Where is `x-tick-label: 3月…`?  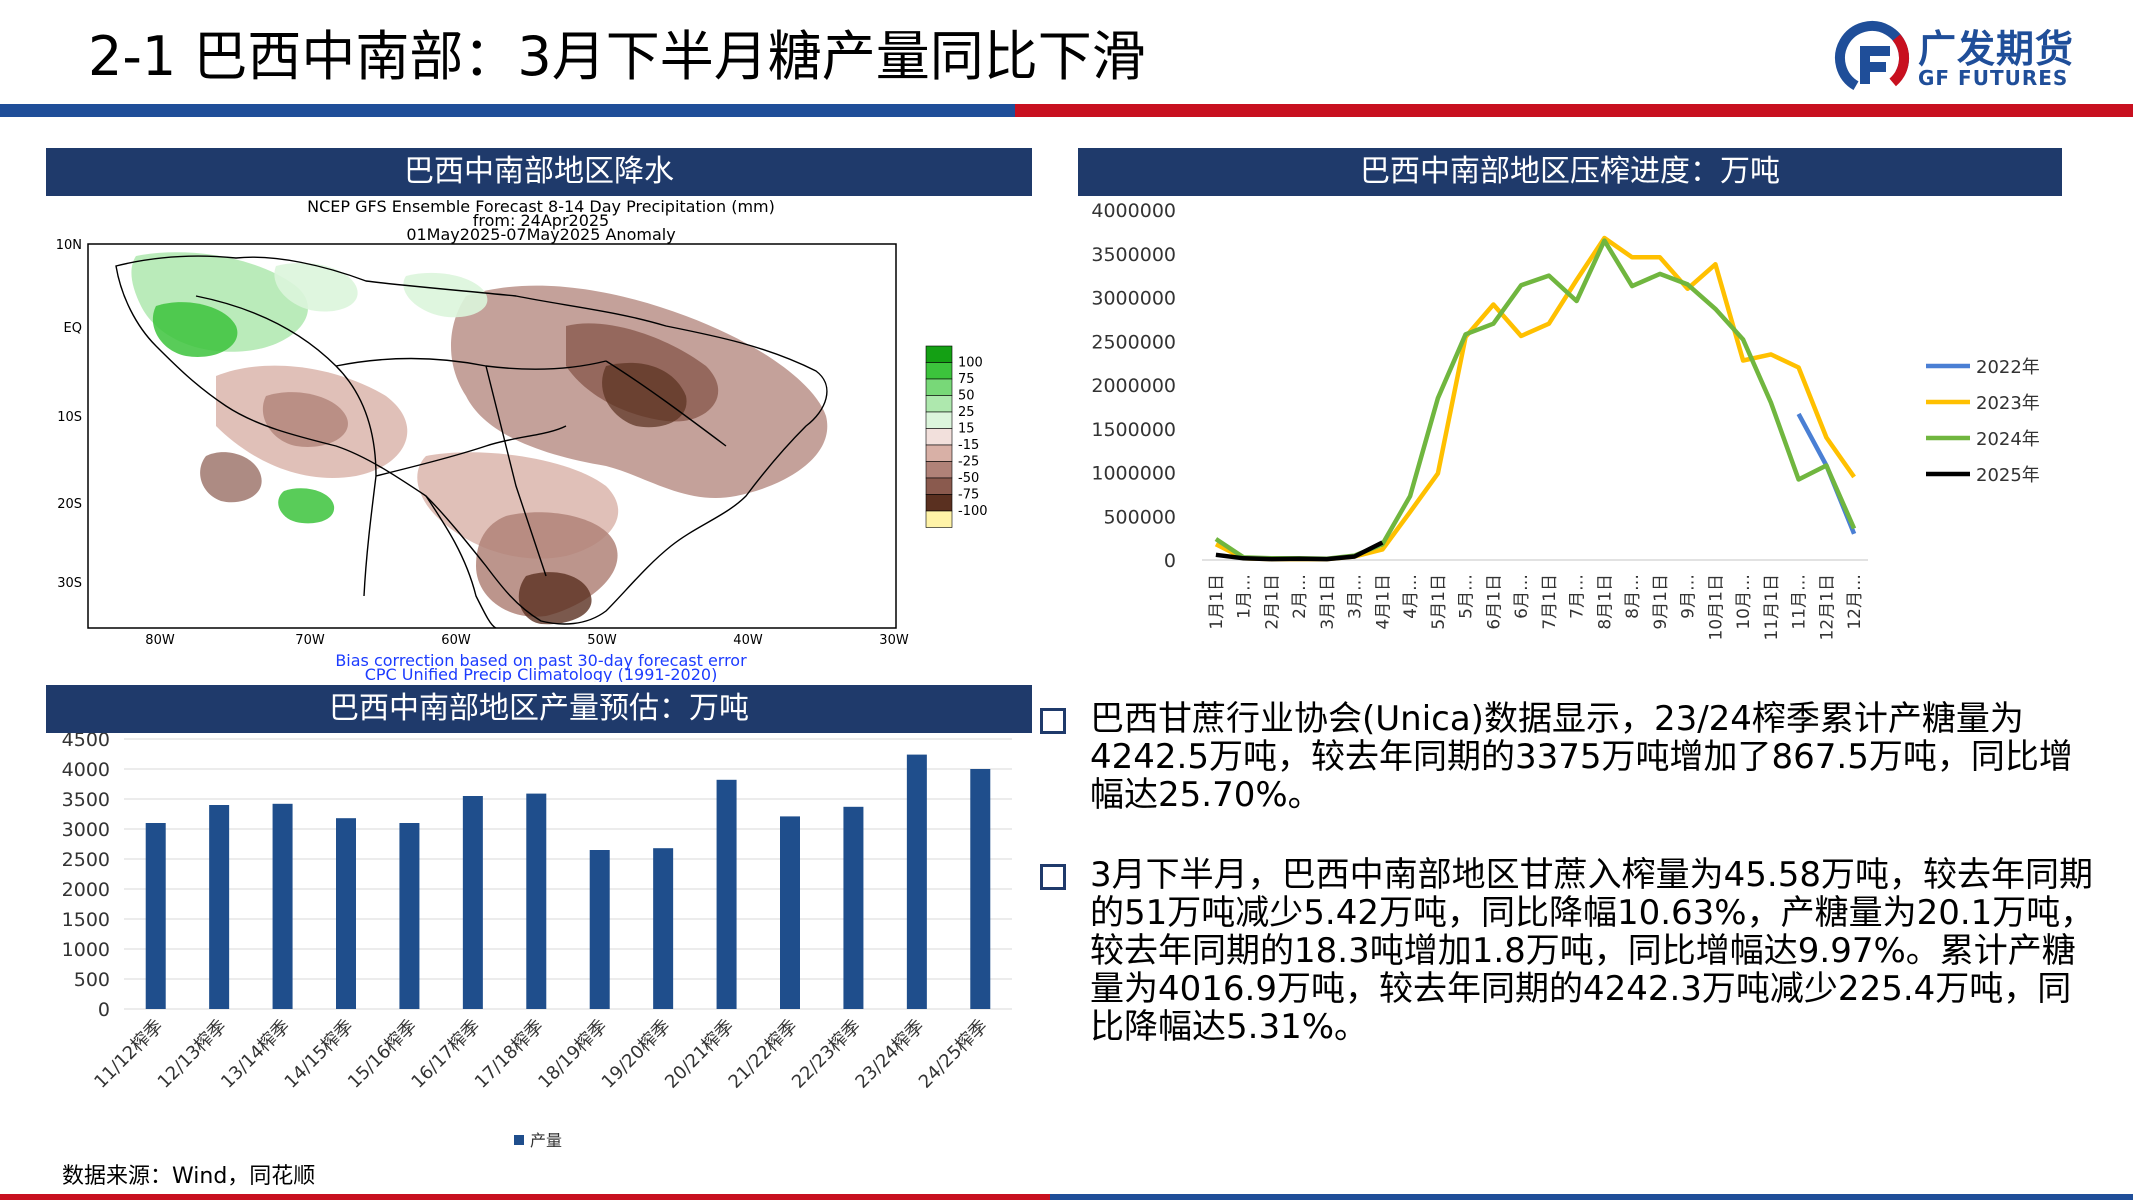
x-tick-label: 3月… is located at coordinates (1356, 596).